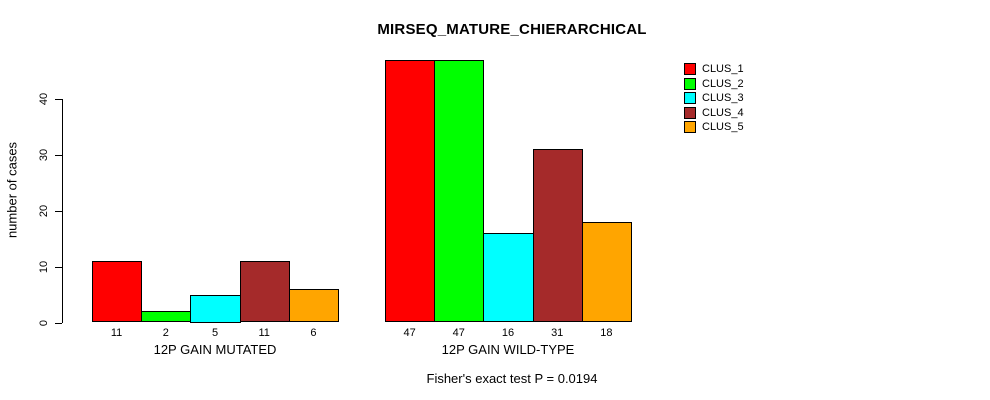 The height and width of the screenshot is (400, 990). I want to click on footnote: Fisher's exact test P = 0.0194, so click(512, 378).